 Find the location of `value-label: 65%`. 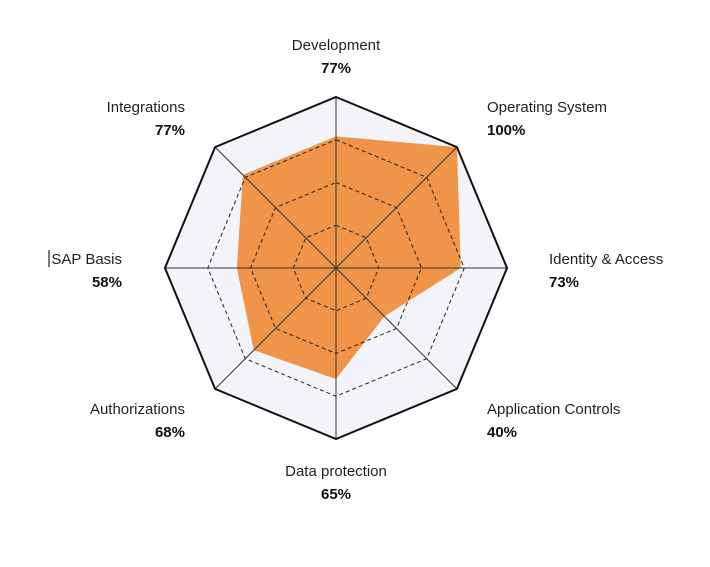

value-label: 65% is located at coordinates (336, 494).